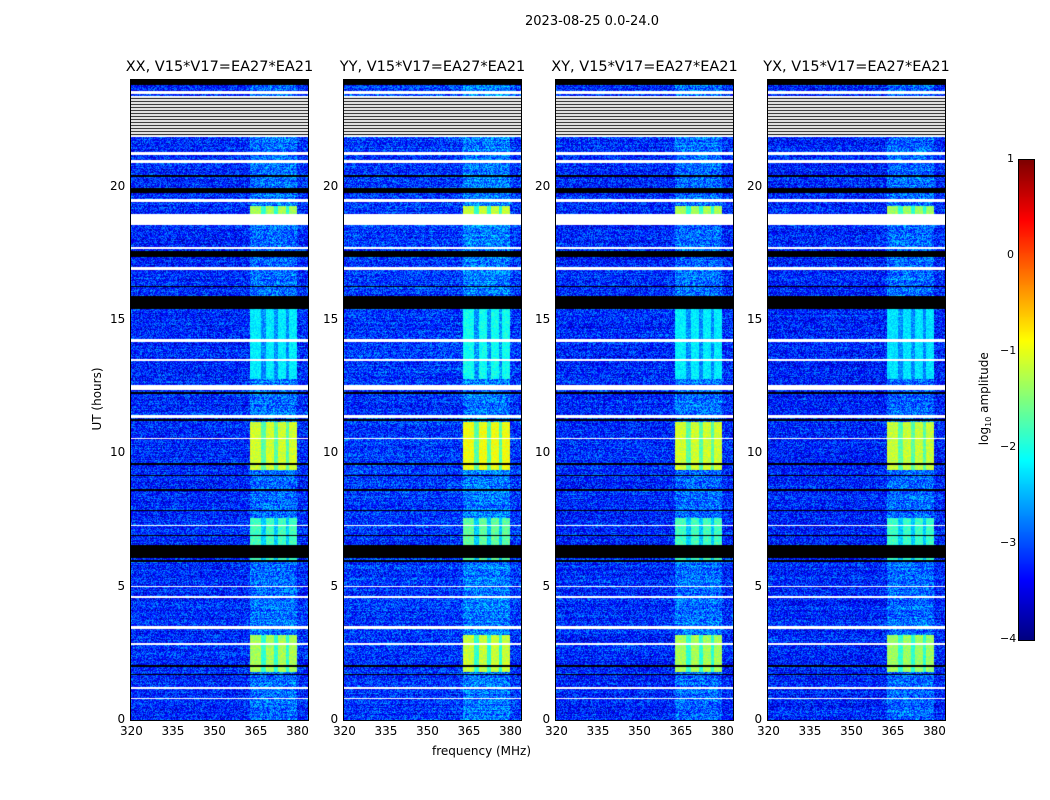 The width and height of the screenshot is (1050, 800). I want to click on colorbar-label-rest: amplitude, so click(983, 384).